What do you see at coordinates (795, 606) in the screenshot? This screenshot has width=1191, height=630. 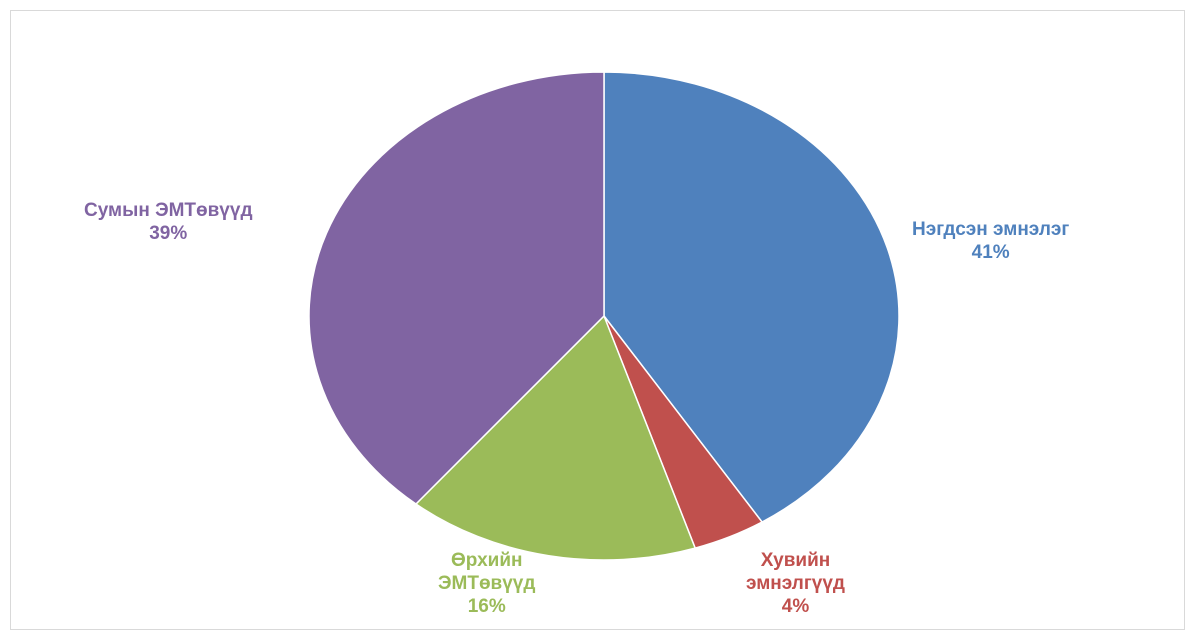 I see `slice-label-percent: 4%` at bounding box center [795, 606].